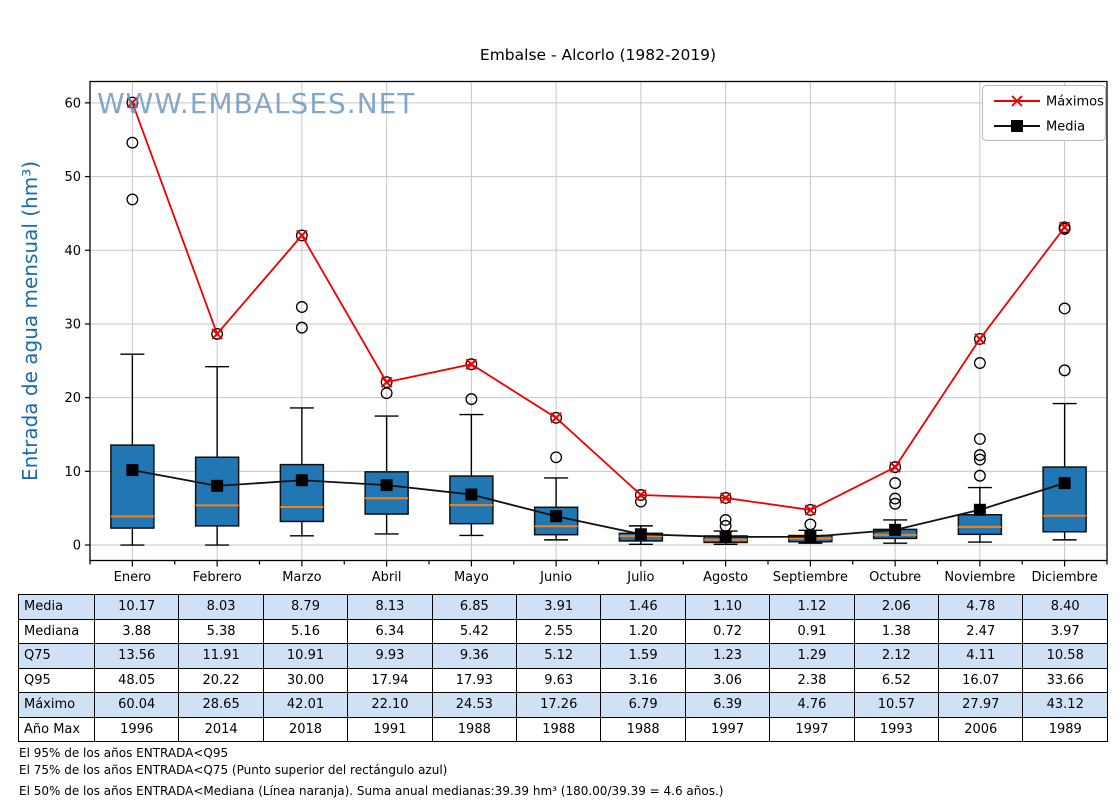  What do you see at coordinates (1065, 680) in the screenshot?
I see `table-cell: 33.66` at bounding box center [1065, 680].